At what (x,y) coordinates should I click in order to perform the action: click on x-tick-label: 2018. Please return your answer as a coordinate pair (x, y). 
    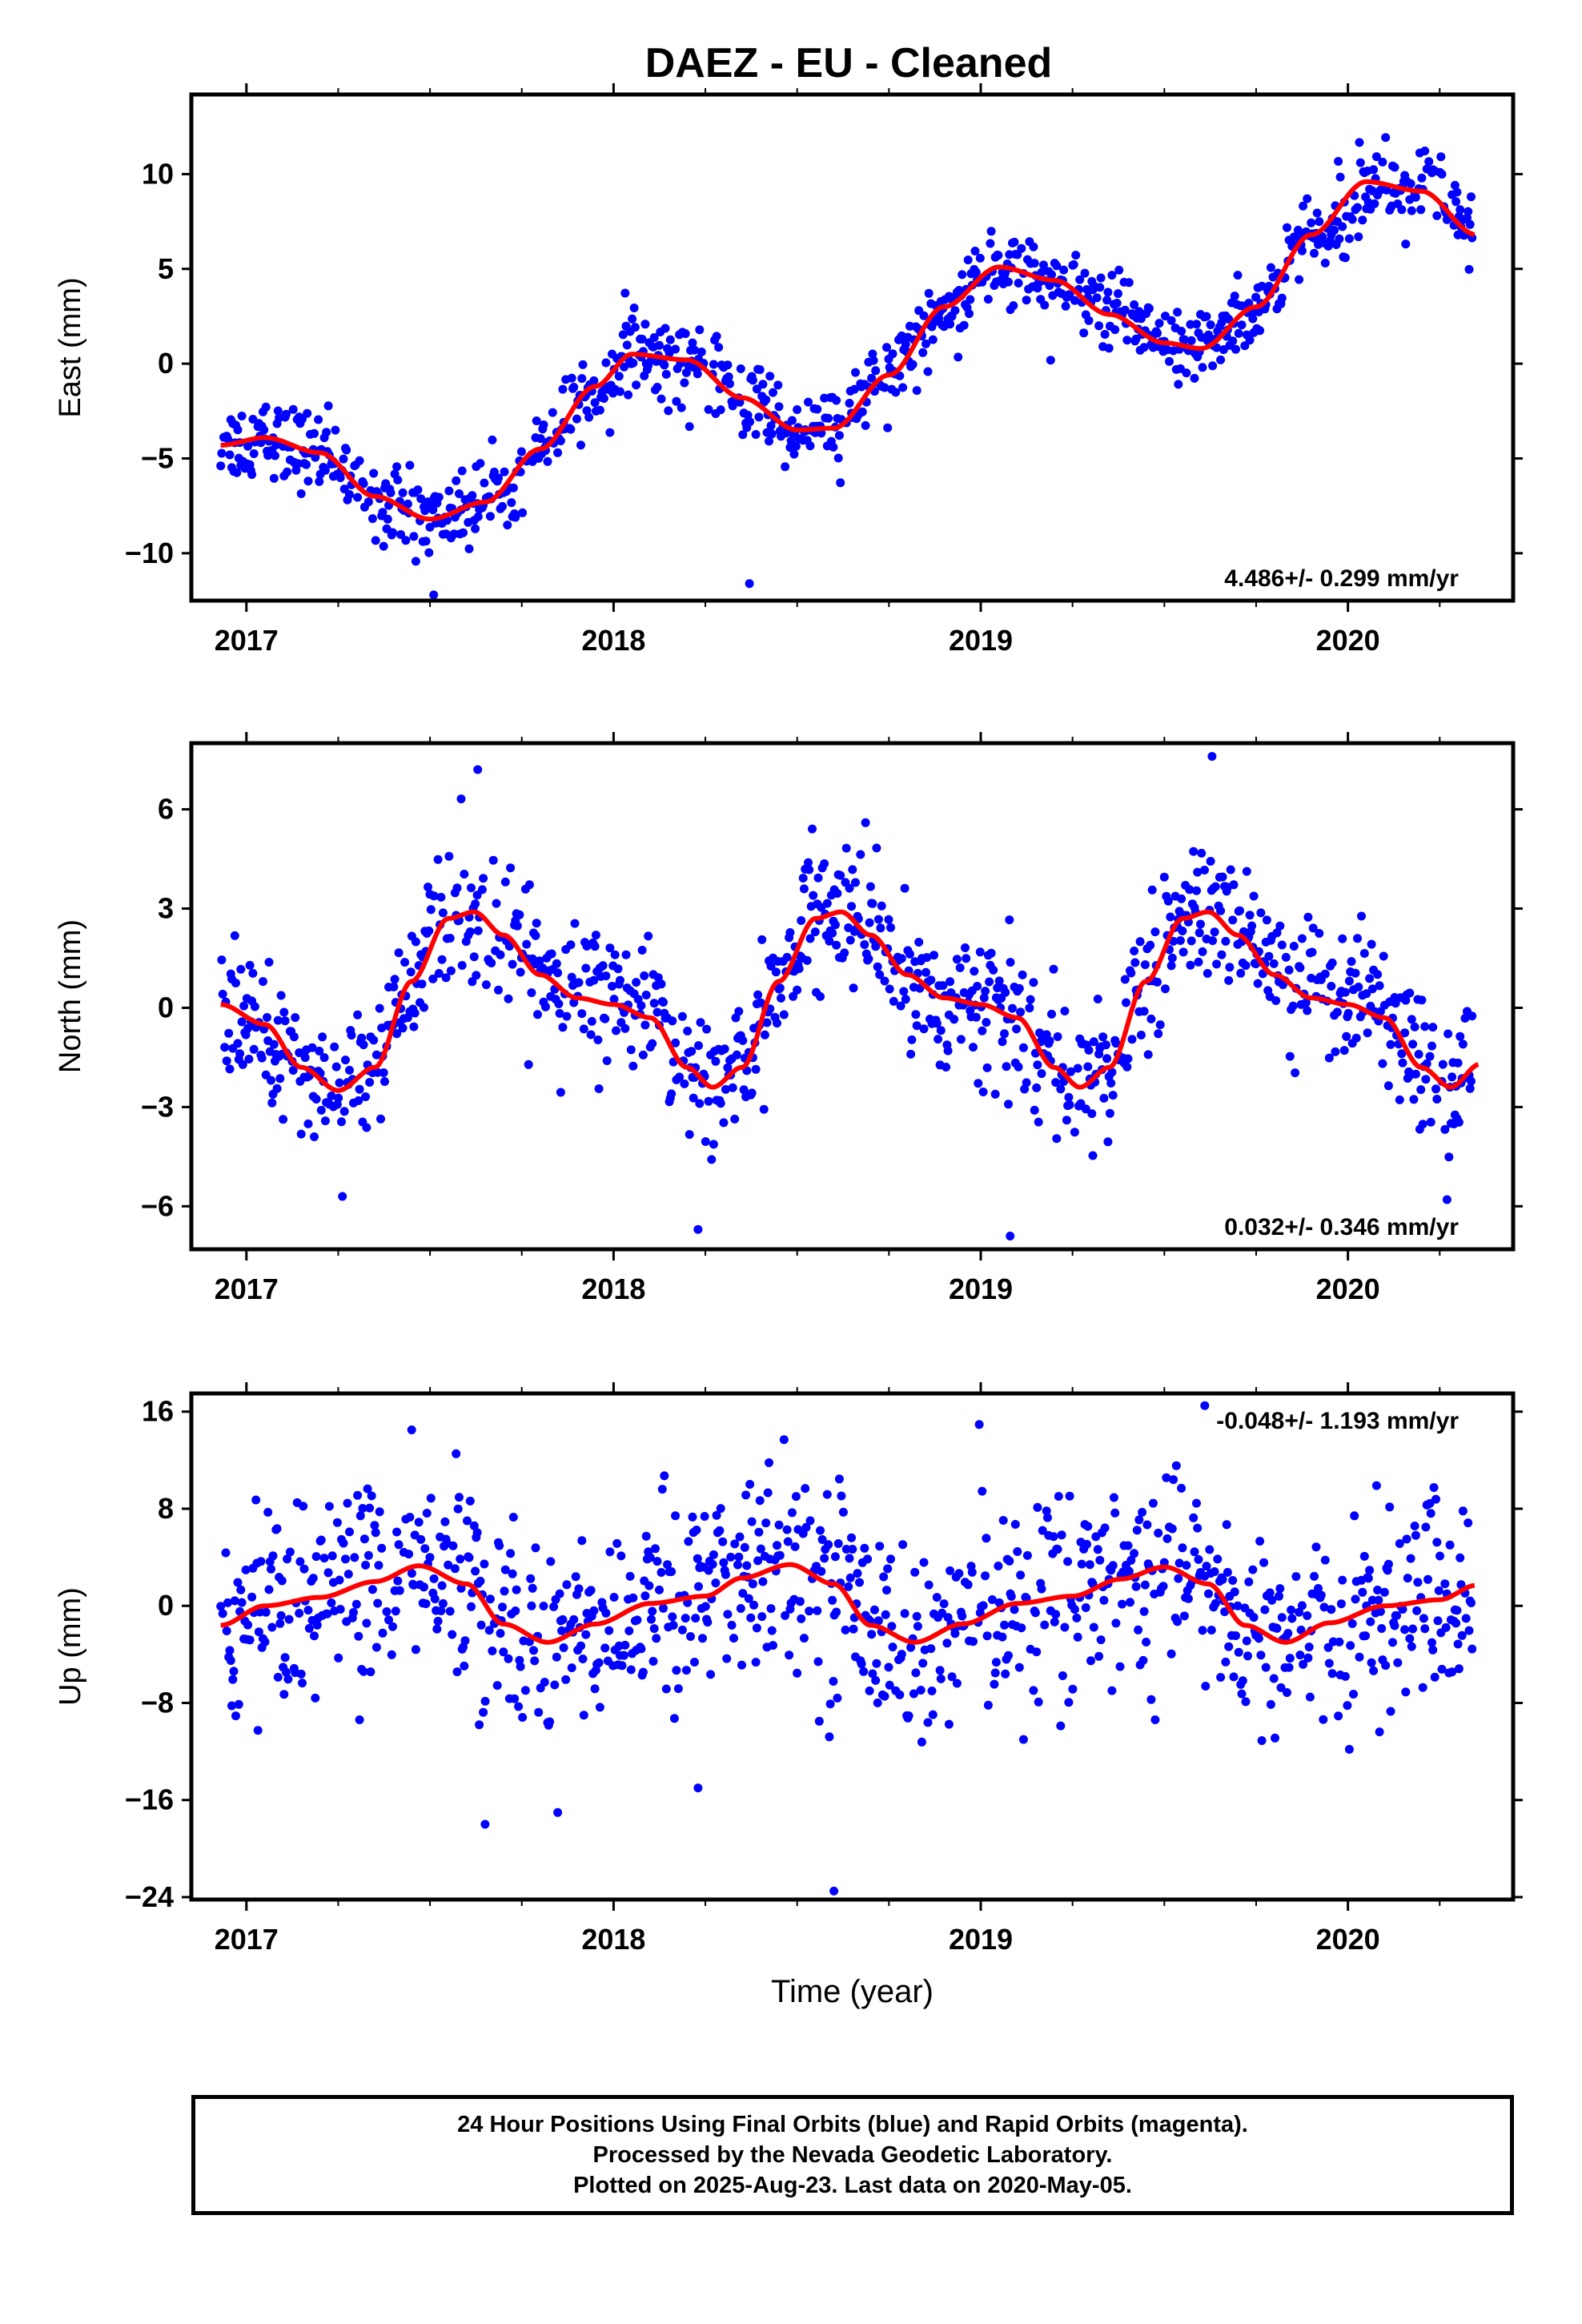
    Looking at the image, I should click on (613, 1289).